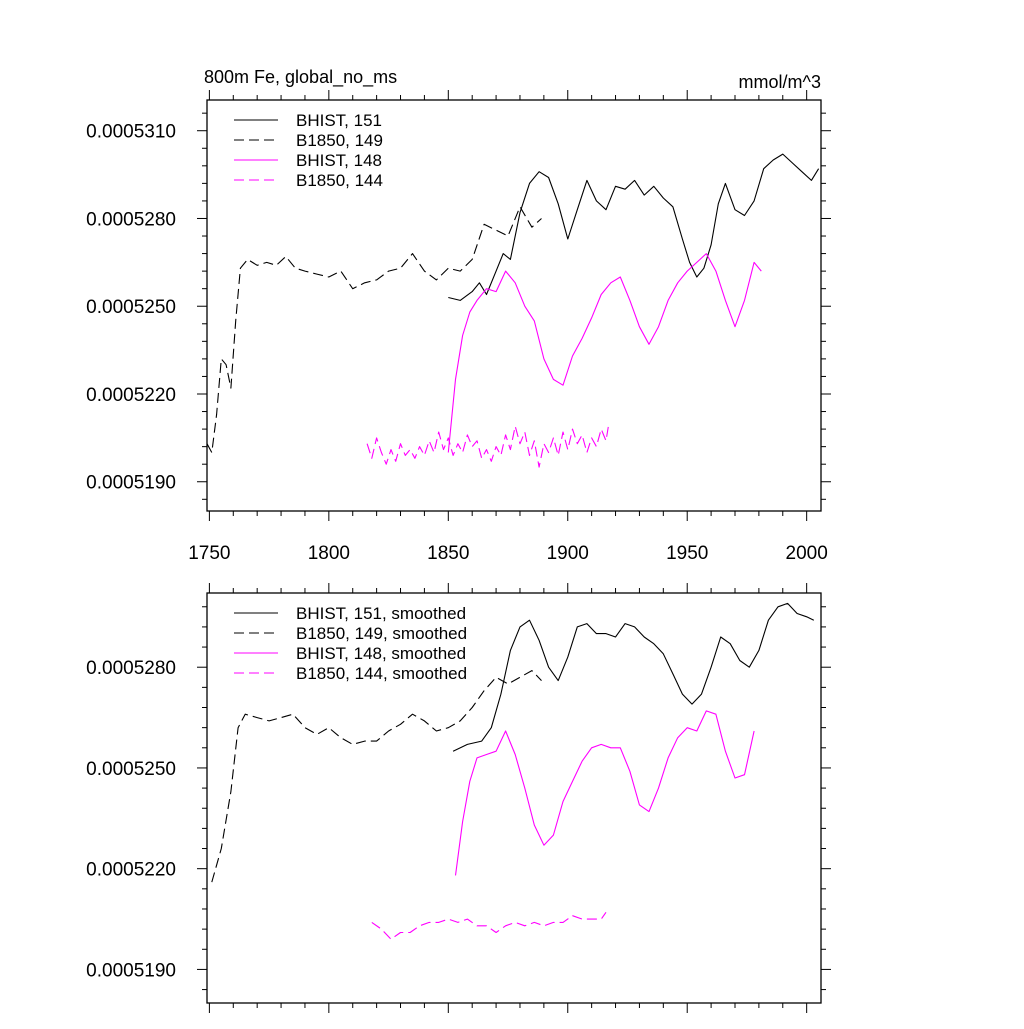  I want to click on legend-label: B1850, 144, smoothed, so click(381, 673).